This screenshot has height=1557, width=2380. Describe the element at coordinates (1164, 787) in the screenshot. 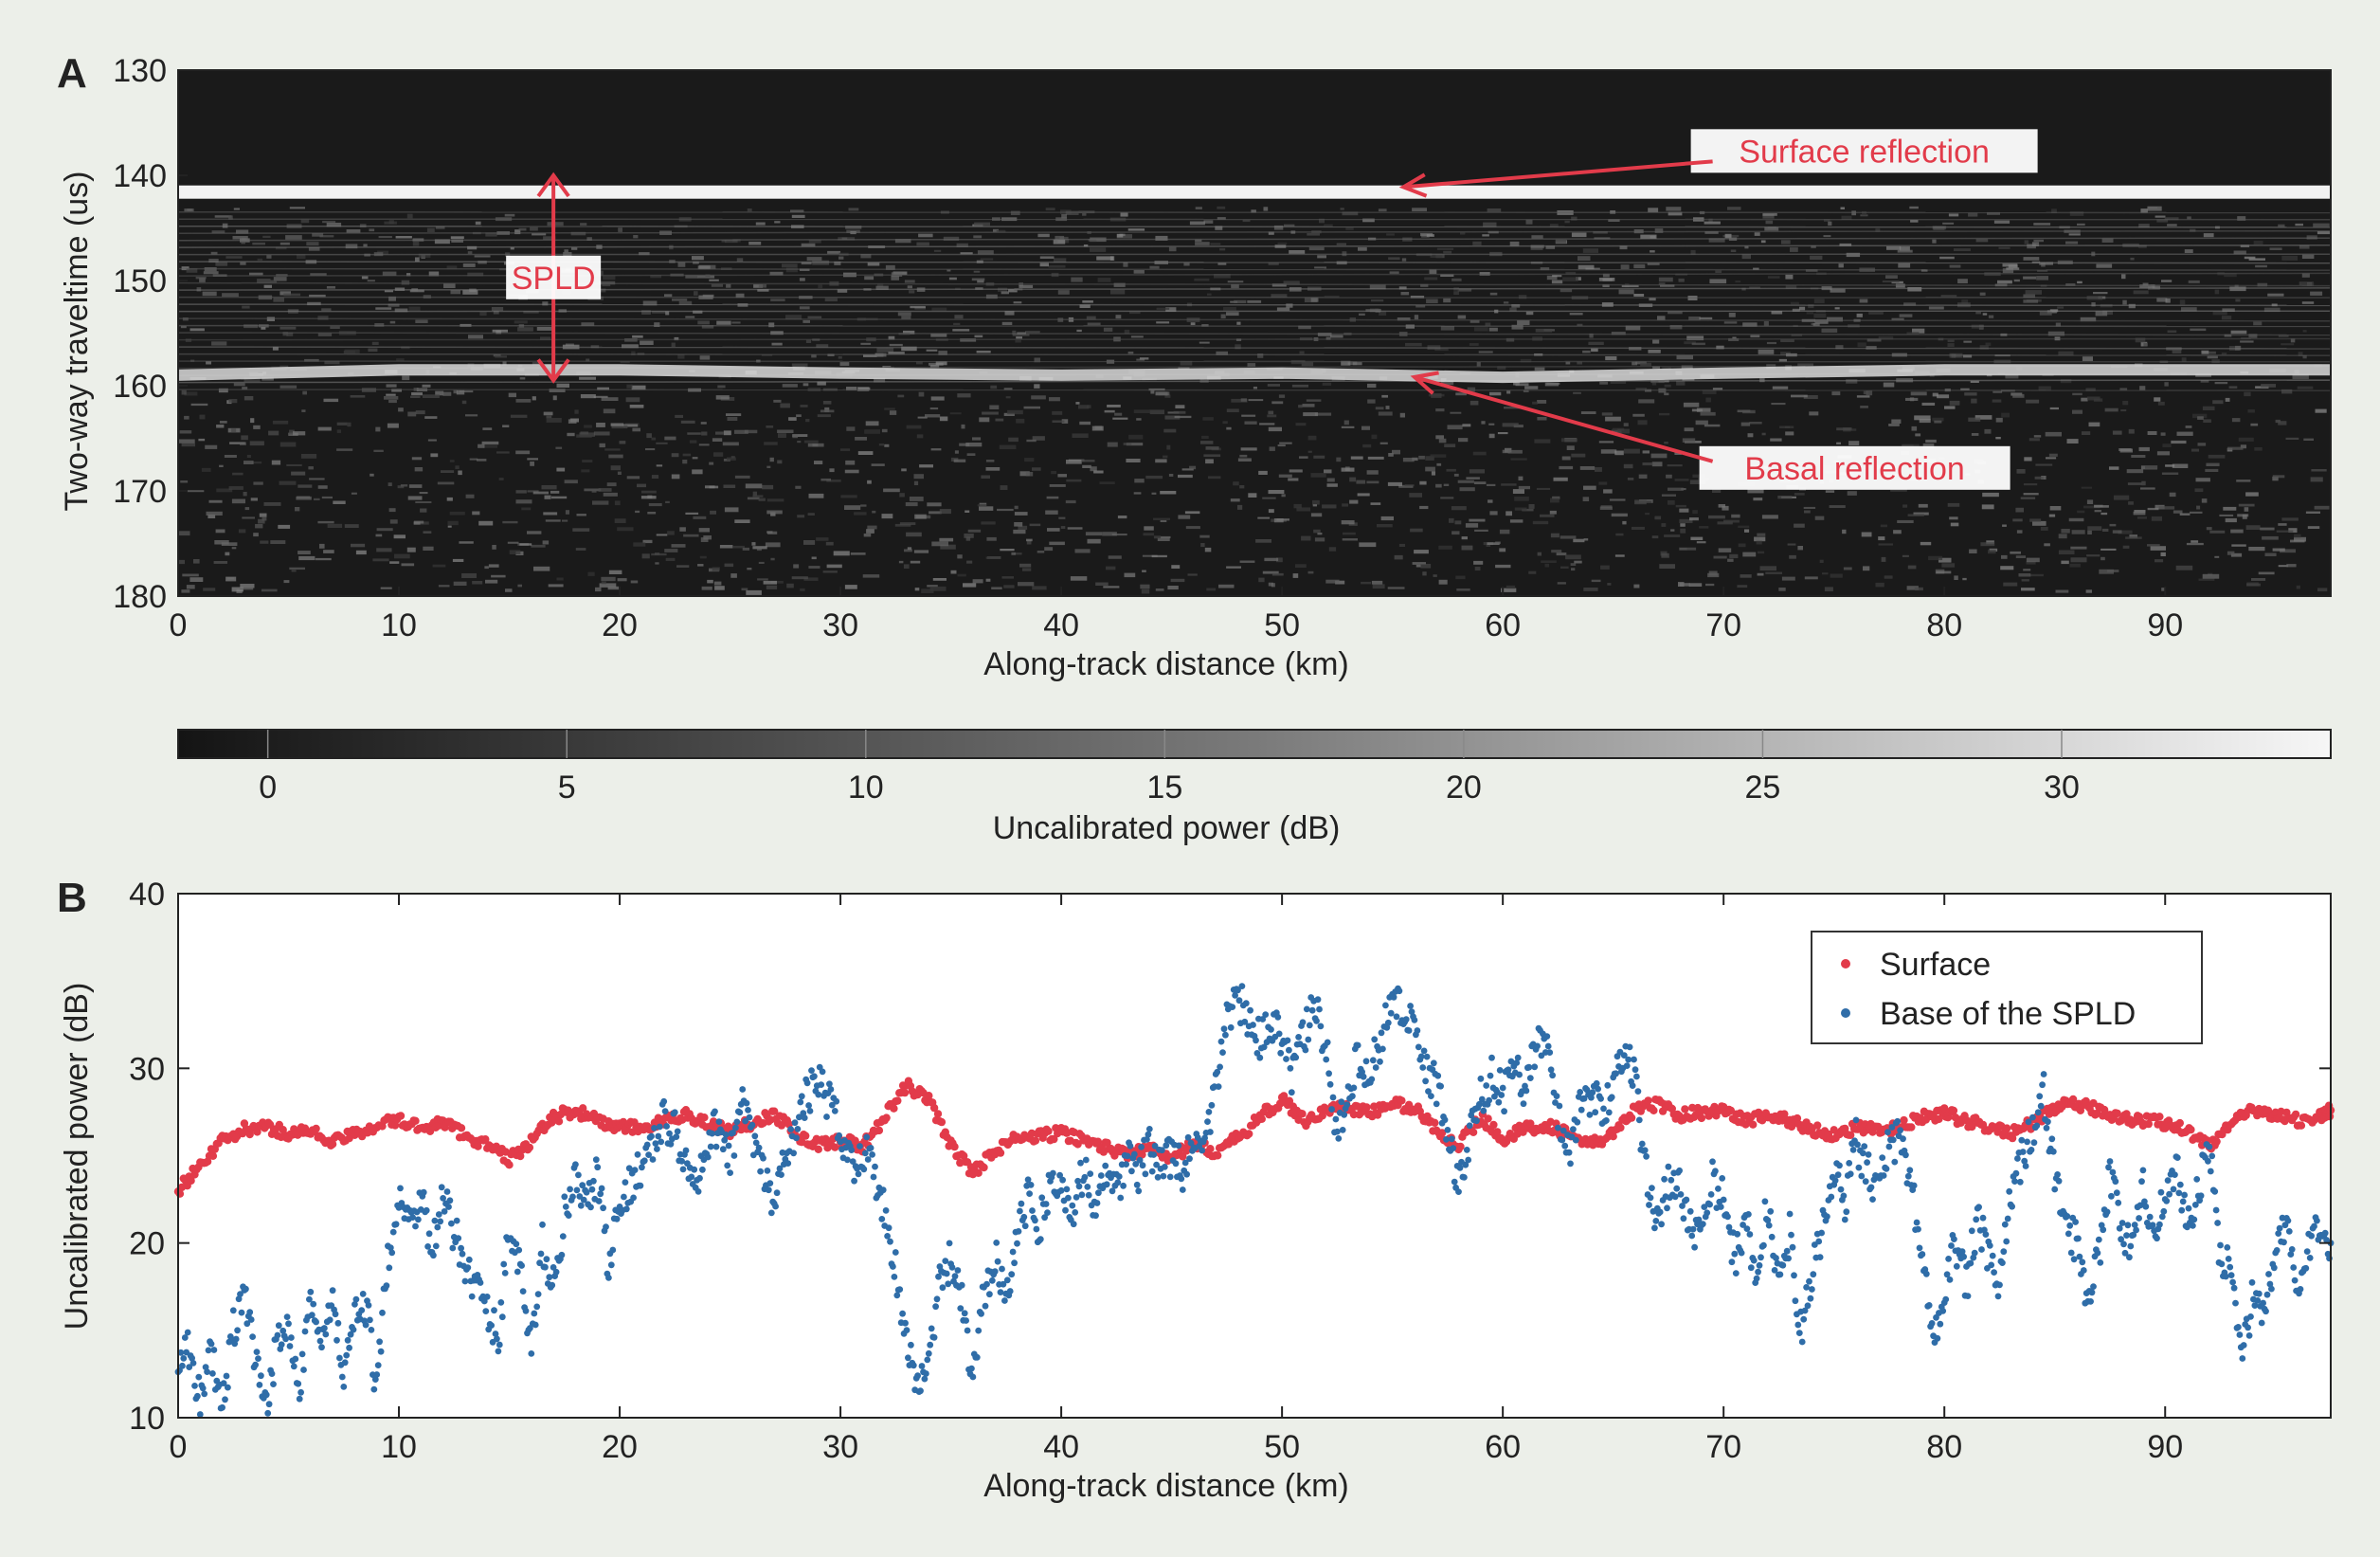

I see `colorbar-tick-label: 15` at that location.